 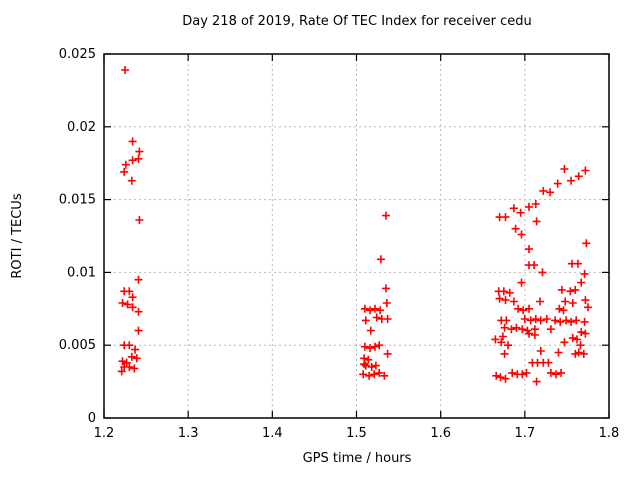 I want to click on x-tick-label: 1.2, so click(x=104, y=433).